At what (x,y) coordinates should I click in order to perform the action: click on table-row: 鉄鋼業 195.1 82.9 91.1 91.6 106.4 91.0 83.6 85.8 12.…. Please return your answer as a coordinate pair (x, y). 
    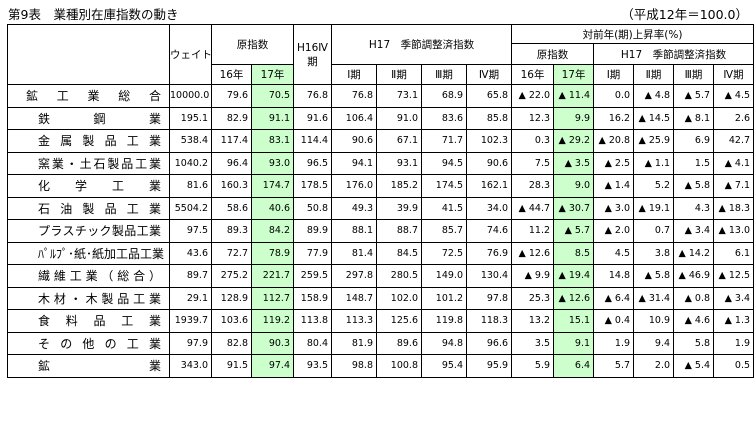
    Looking at the image, I should click on (381, 118).